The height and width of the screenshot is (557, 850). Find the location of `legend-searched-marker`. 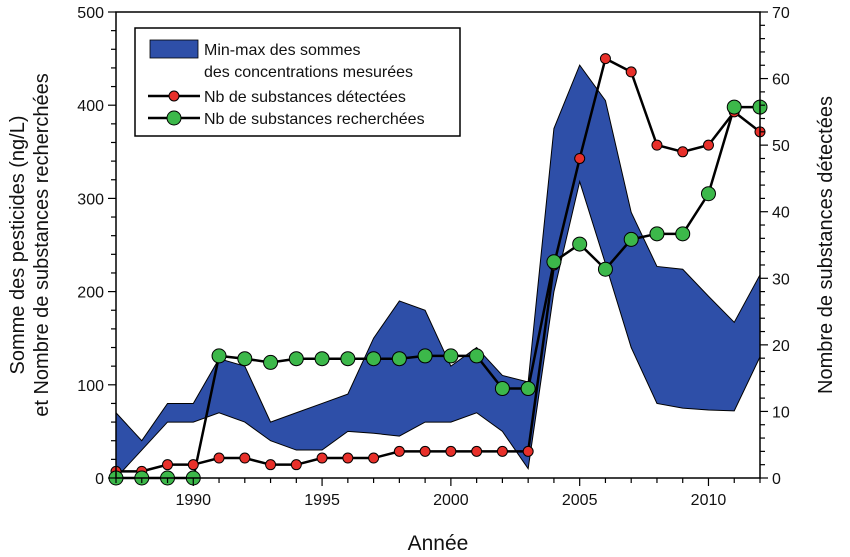

legend-searched-marker is located at coordinates (174, 118).